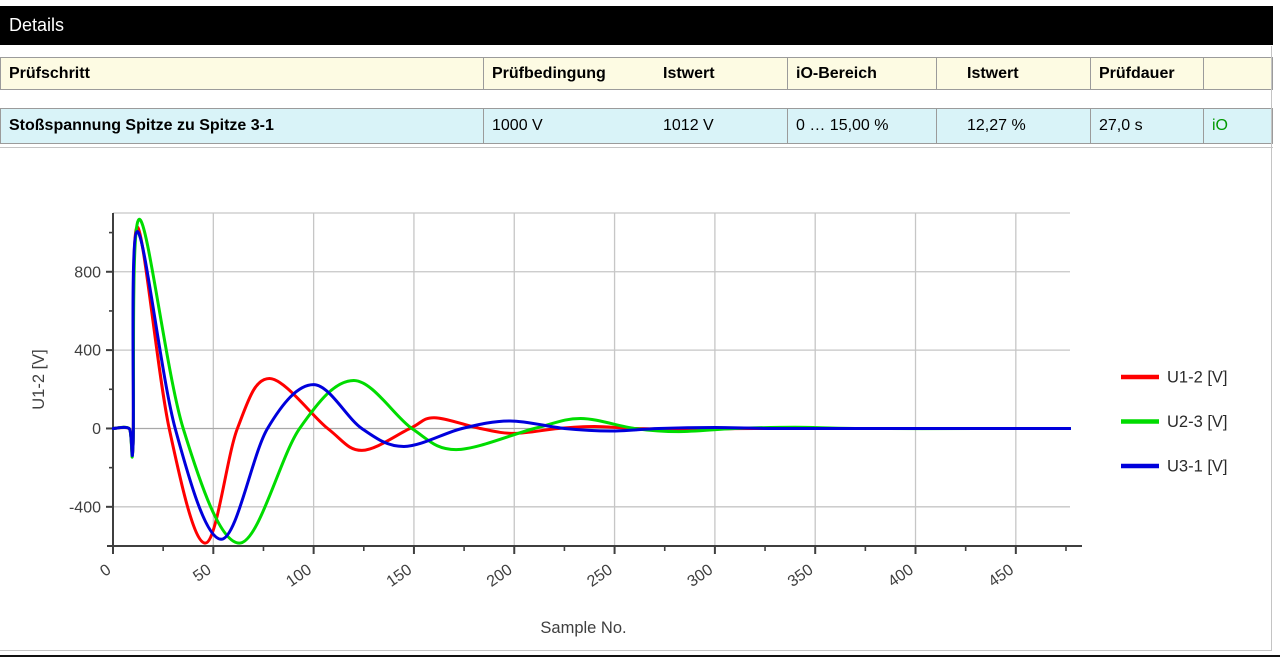 This screenshot has width=1280, height=662. I want to click on status-io: iO, so click(1238, 126).